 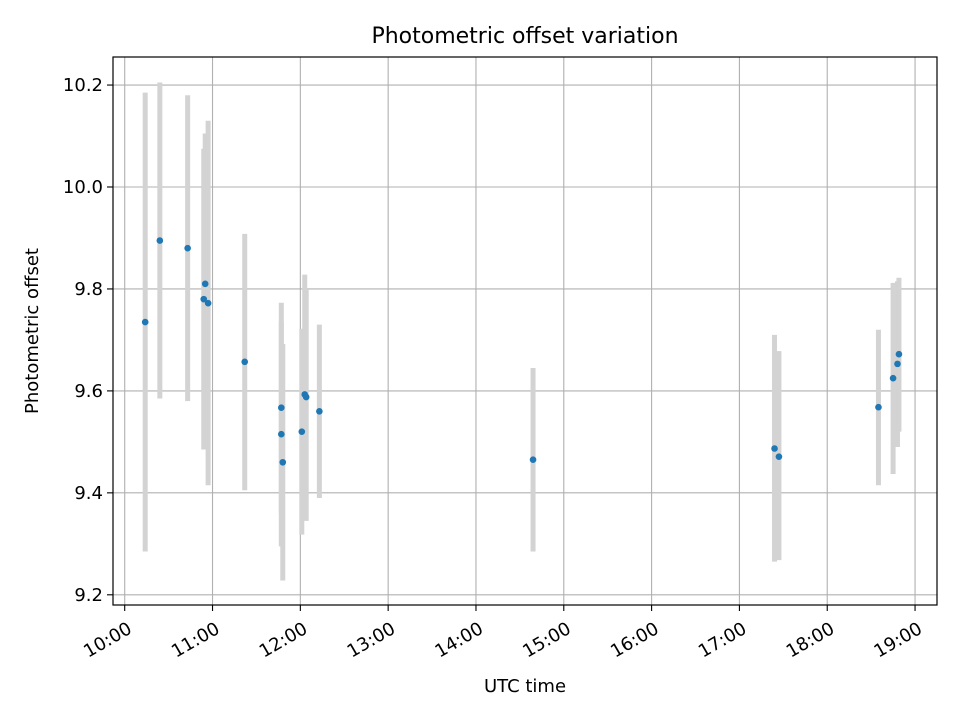 I want to click on y-axis-label: Photometric offset, so click(x=32, y=331).